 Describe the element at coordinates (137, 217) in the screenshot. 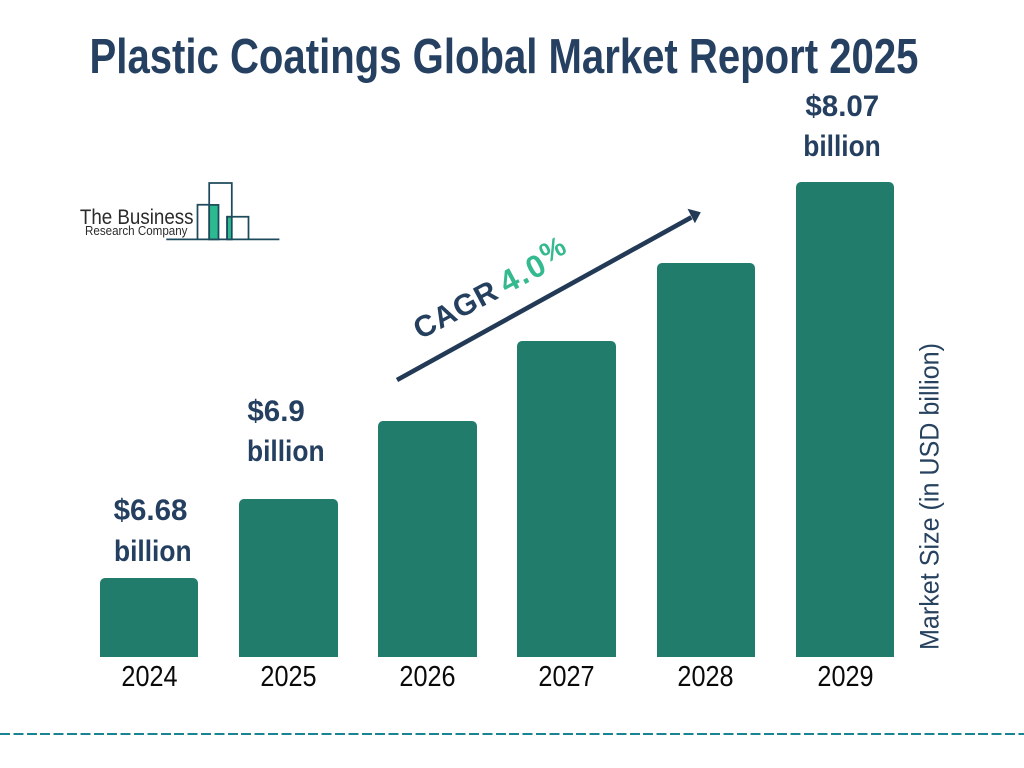

I see `svg-text: The Business` at that location.